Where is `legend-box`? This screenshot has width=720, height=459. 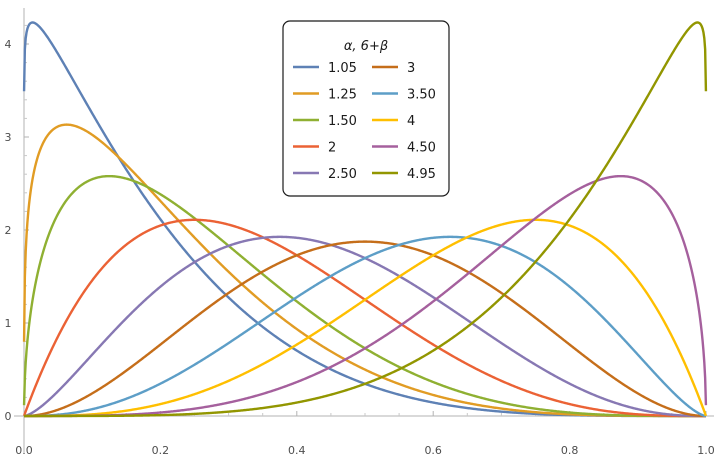 legend-box is located at coordinates (366, 108).